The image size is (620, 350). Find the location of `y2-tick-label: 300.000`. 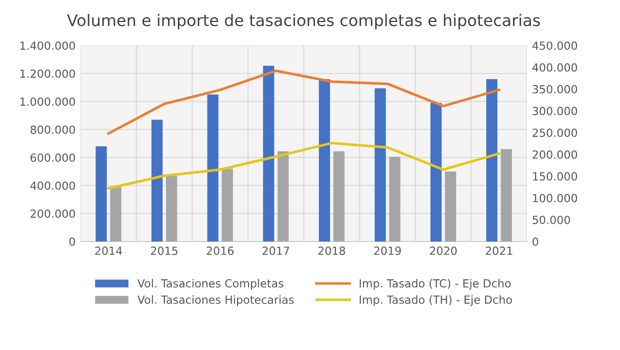

y2-tick-label: 300.000 is located at coordinates (555, 111).